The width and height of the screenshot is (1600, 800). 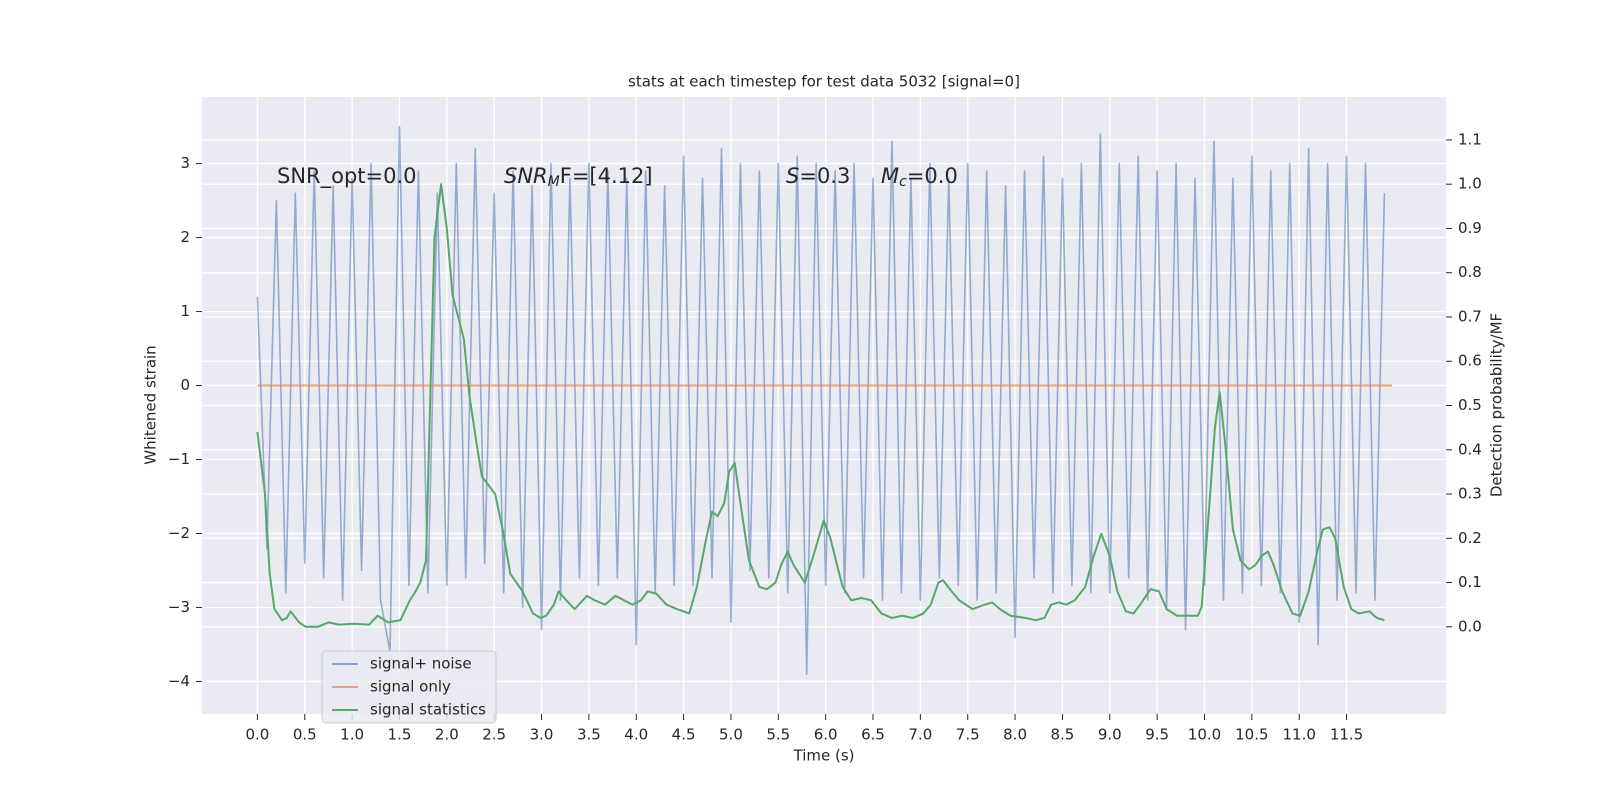 I want to click on annotation-tail: F=[4.12], so click(x=606, y=176).